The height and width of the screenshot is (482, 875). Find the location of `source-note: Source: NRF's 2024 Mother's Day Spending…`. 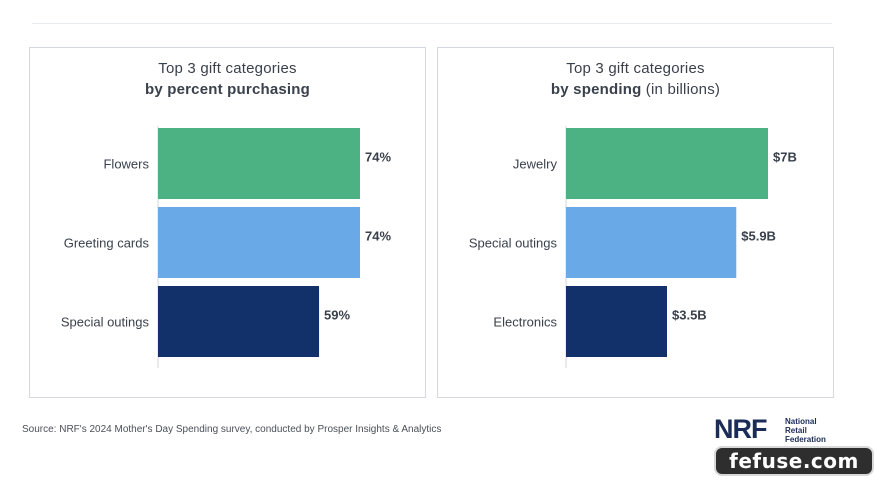

source-note: Source: NRF's 2024 Mother's Day Spending… is located at coordinates (232, 429).